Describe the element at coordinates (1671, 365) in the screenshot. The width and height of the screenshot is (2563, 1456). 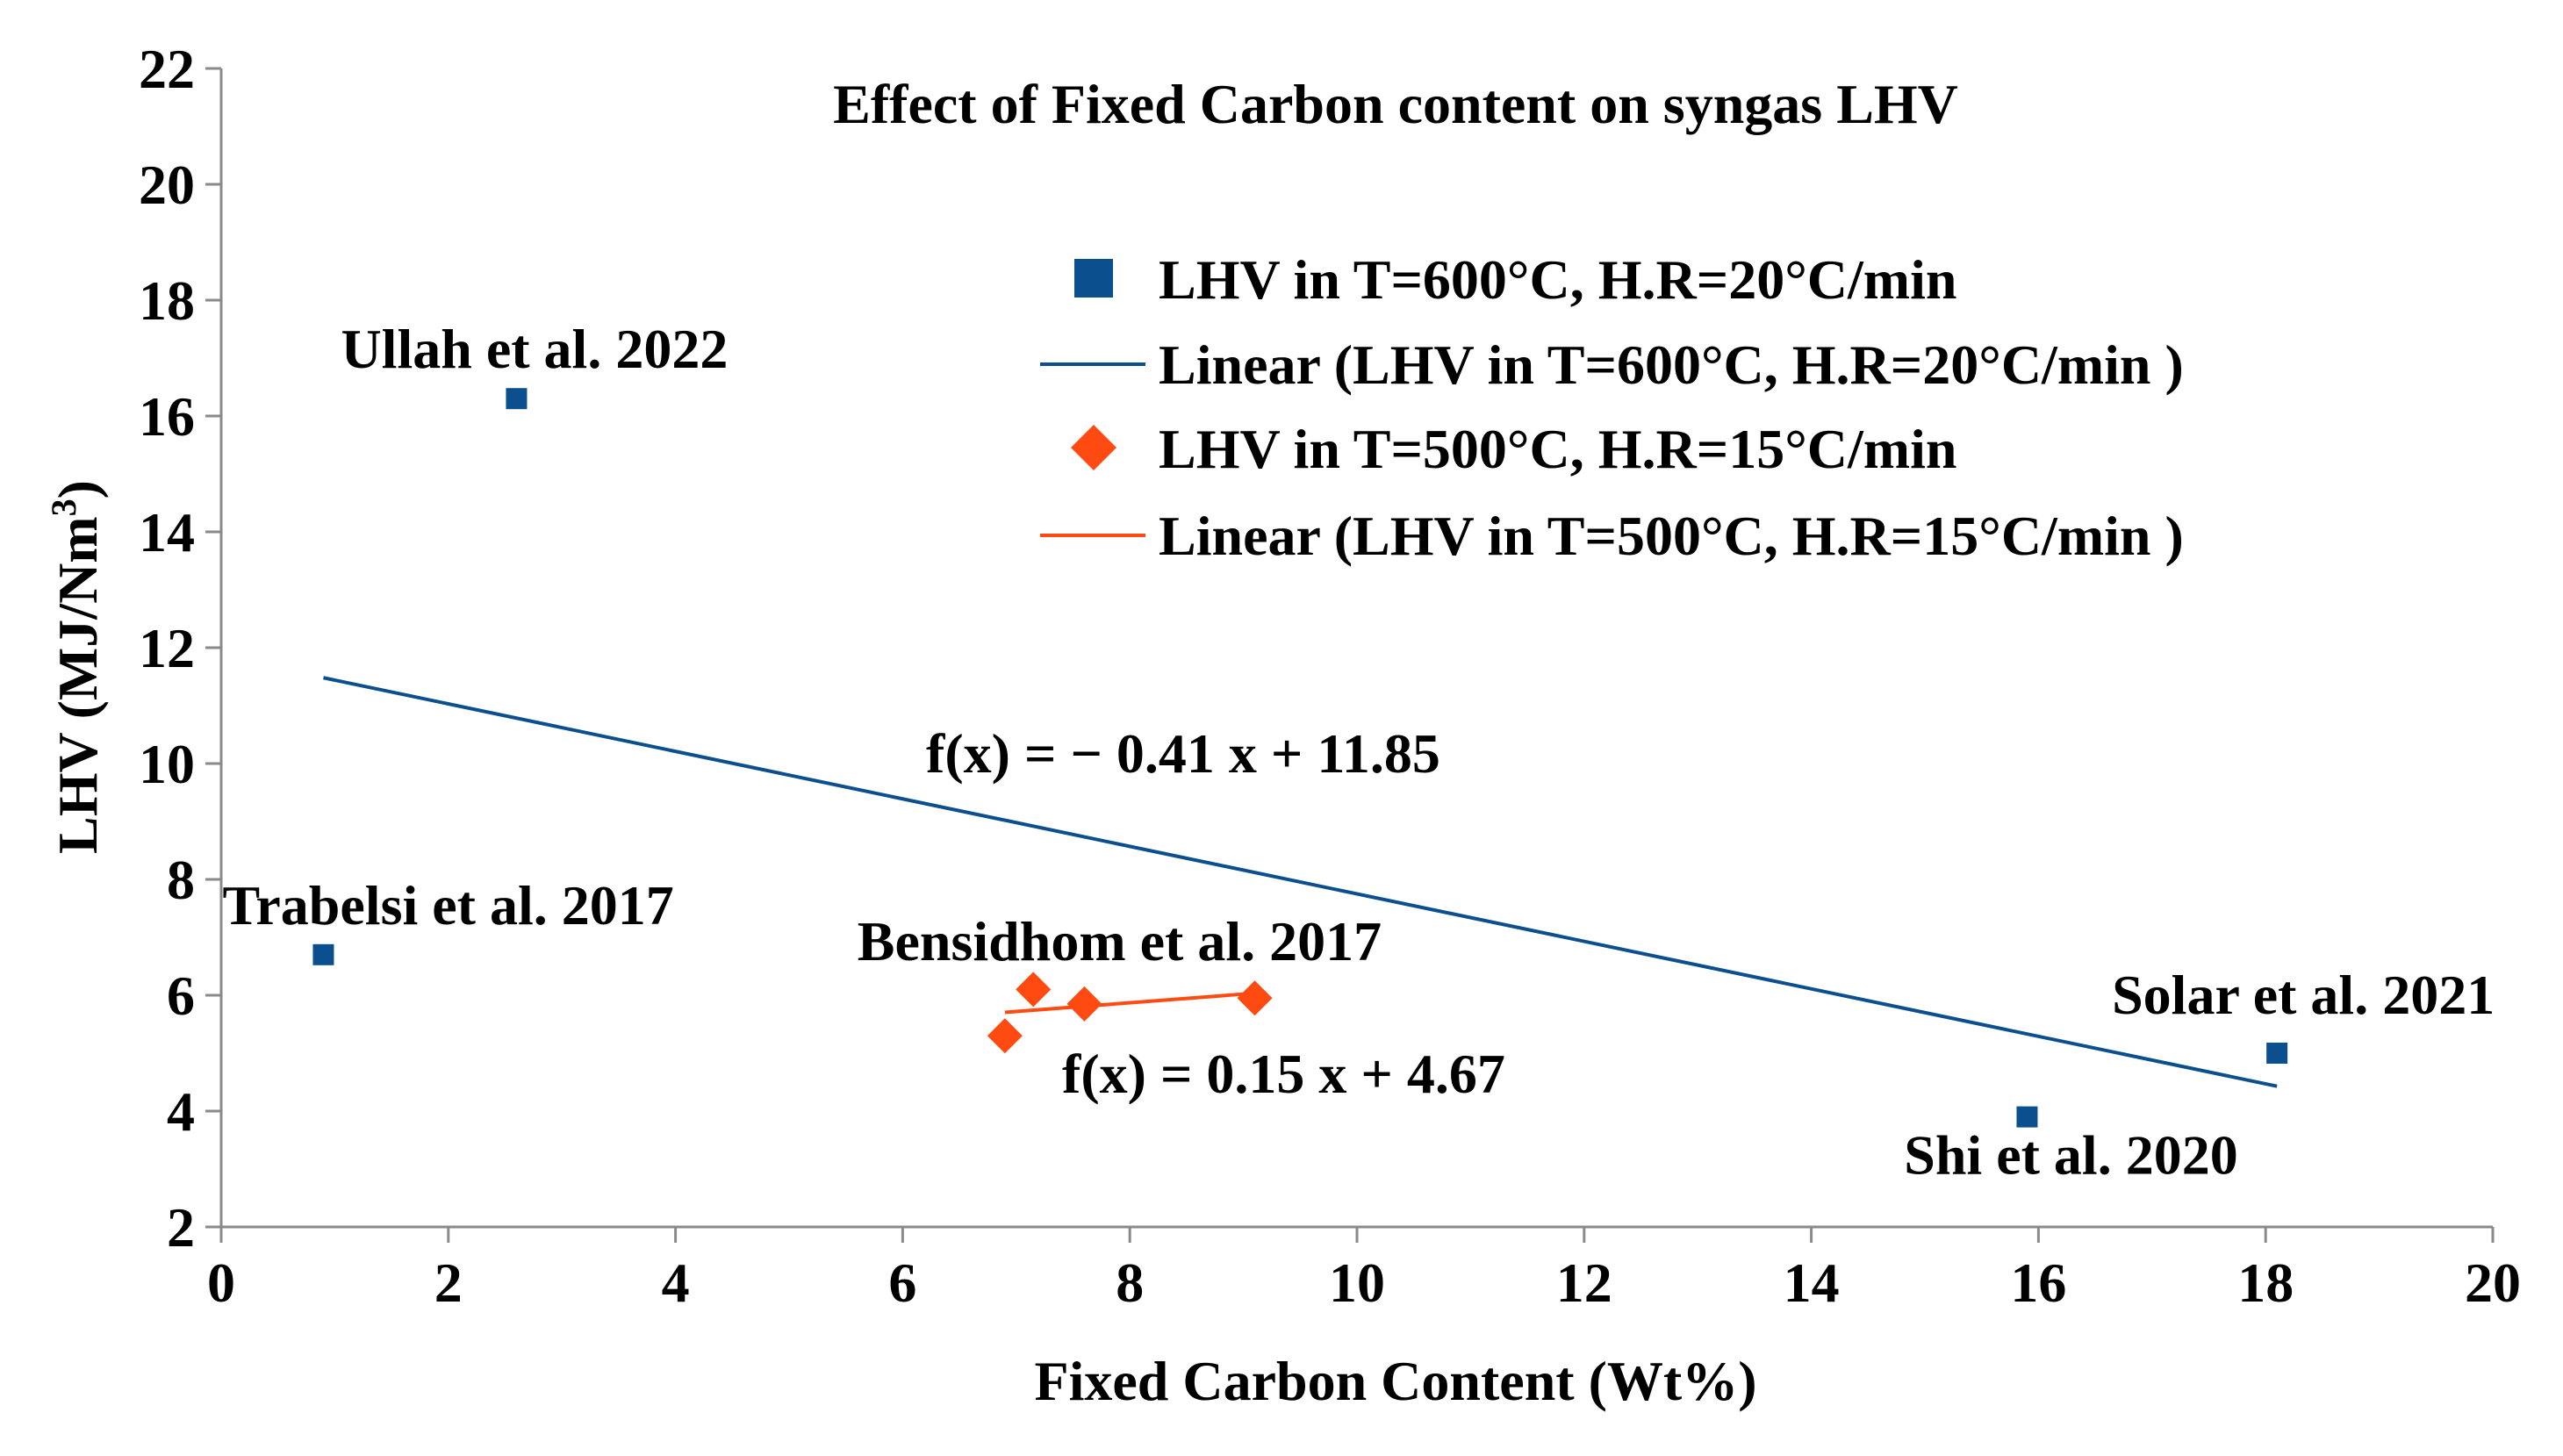
I see `legend-label-trend-600: Linear (LHV in T=600°C, H.R=20°C/min )` at that location.